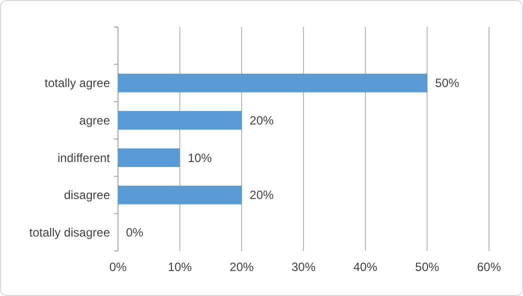  What do you see at coordinates (94, 121) in the screenshot?
I see `y-tick-label: agree` at bounding box center [94, 121].